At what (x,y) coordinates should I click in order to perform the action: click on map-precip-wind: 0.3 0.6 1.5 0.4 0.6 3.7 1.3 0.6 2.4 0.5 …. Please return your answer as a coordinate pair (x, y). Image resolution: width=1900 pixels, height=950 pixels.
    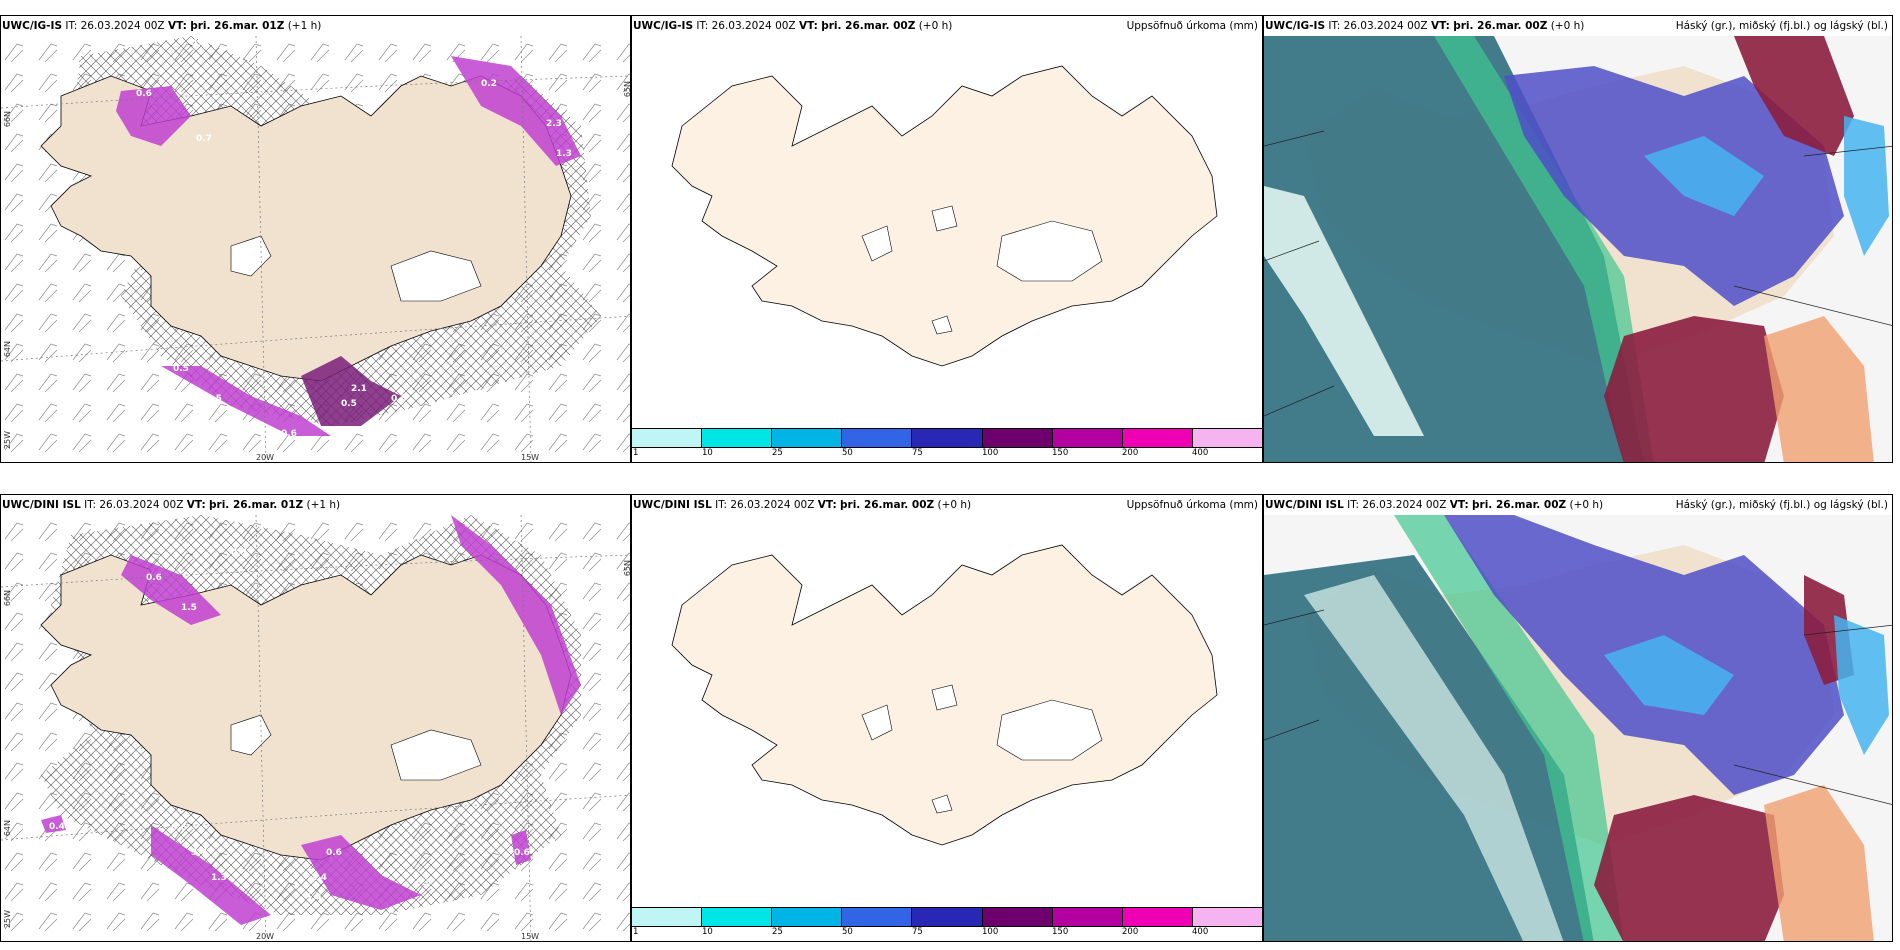
    Looking at the image, I should click on (315, 728).